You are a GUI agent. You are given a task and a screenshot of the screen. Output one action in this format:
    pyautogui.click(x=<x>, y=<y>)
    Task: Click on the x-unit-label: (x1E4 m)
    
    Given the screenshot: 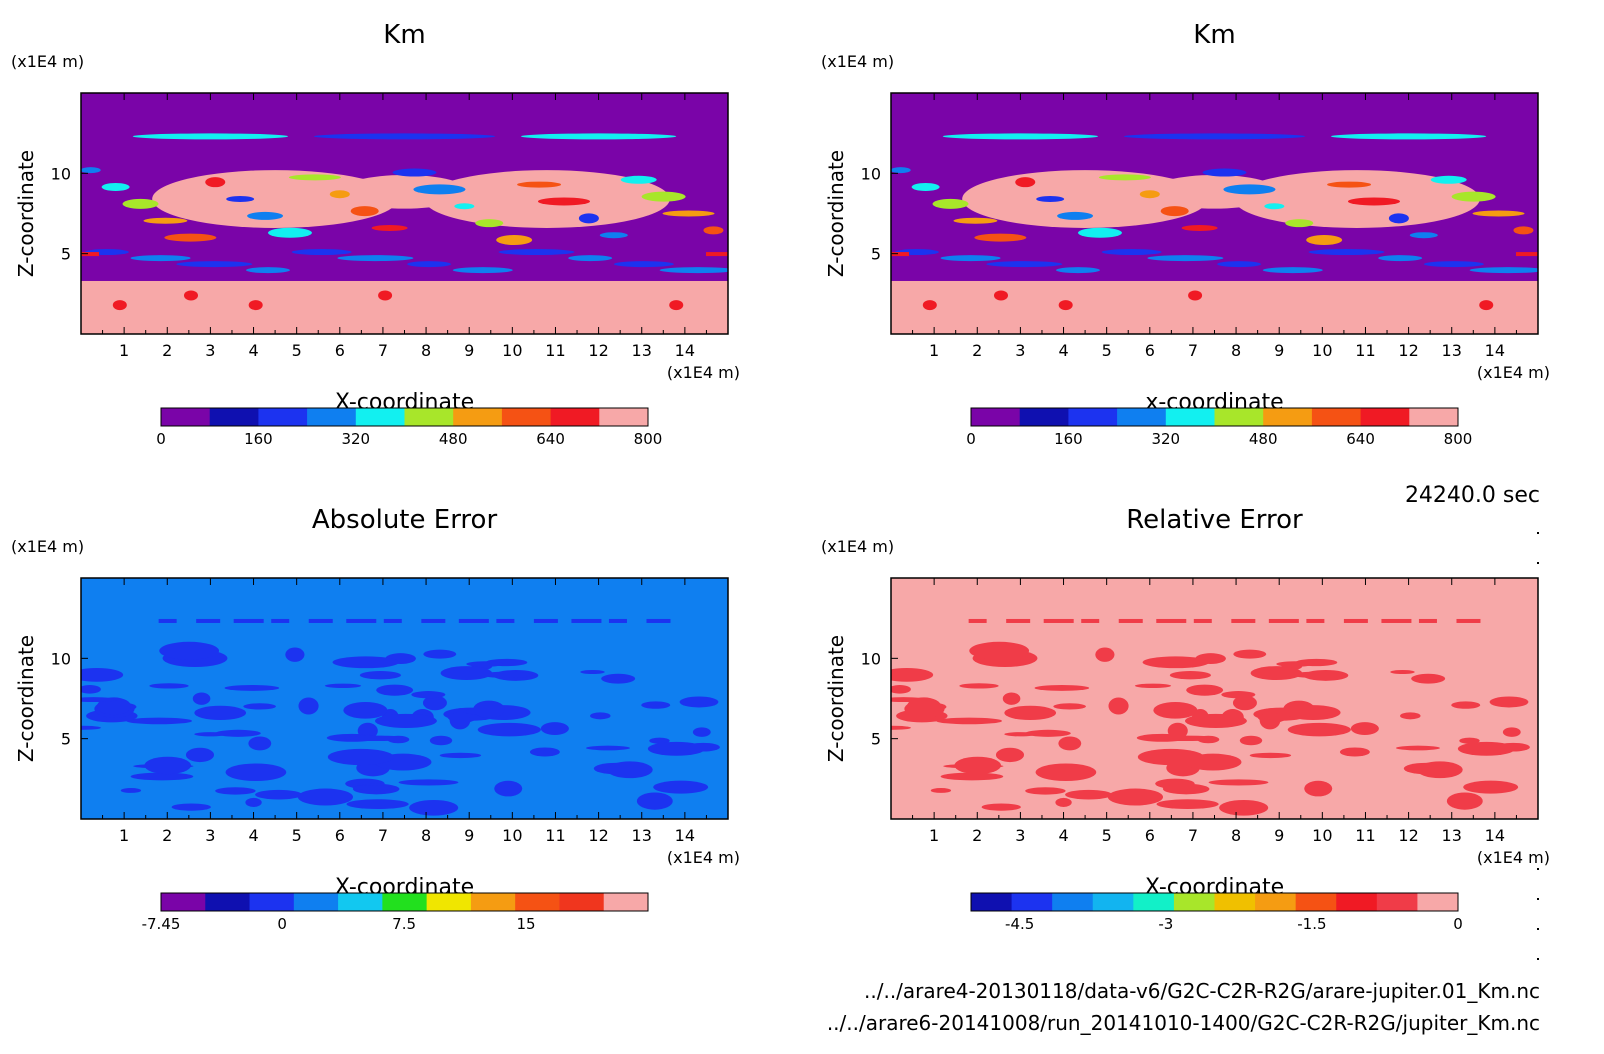 What is the action you would take?
    pyautogui.click(x=1513, y=857)
    